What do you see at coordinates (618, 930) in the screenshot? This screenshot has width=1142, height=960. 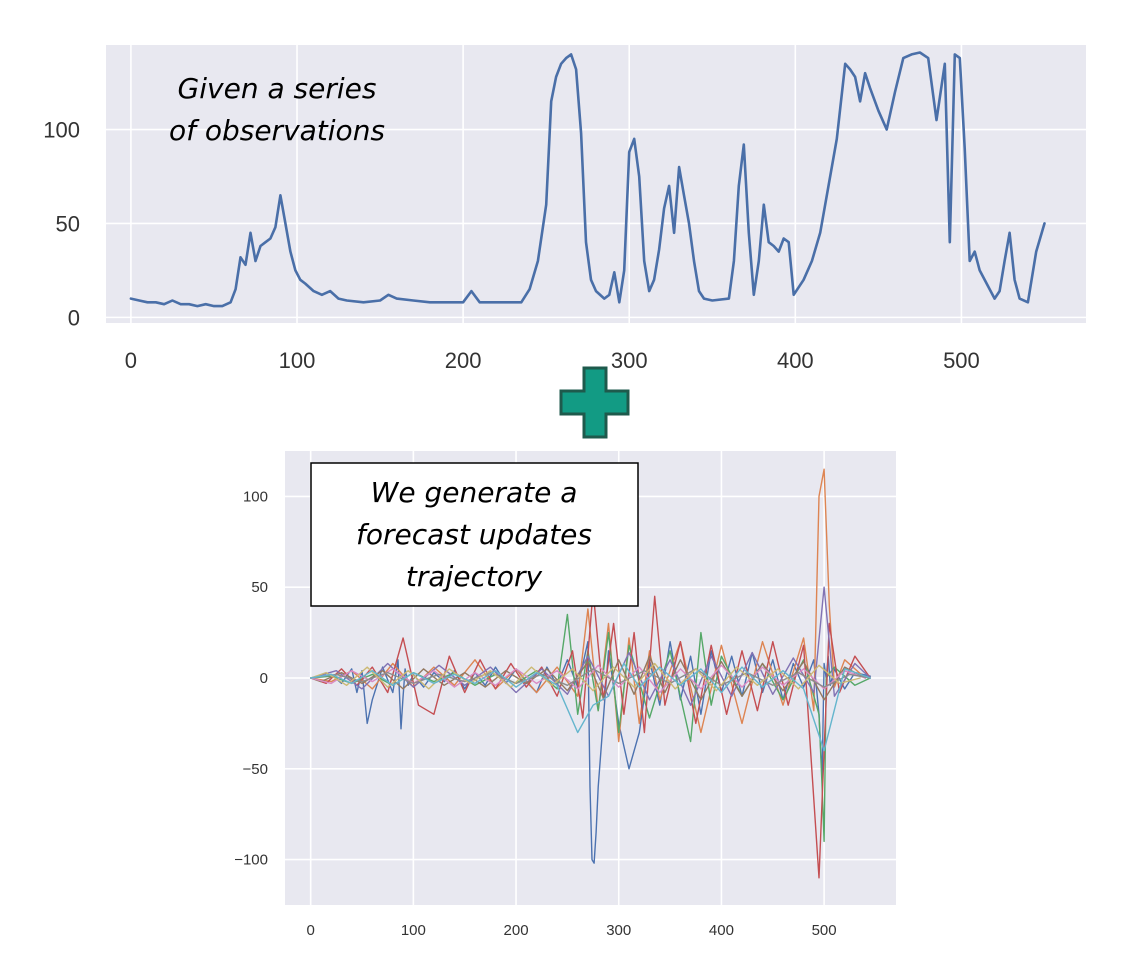 I see `forecast-updates-x-tick-label: 300` at bounding box center [618, 930].